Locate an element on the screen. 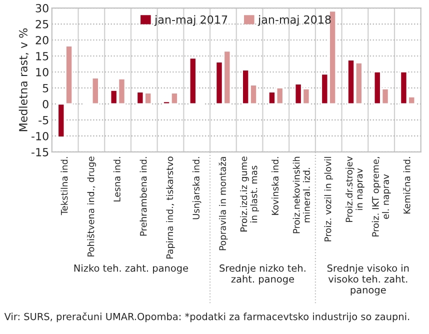 This screenshot has width=429, height=334. x-tick-label: Usnjarska ind. is located at coordinates (197, 188).